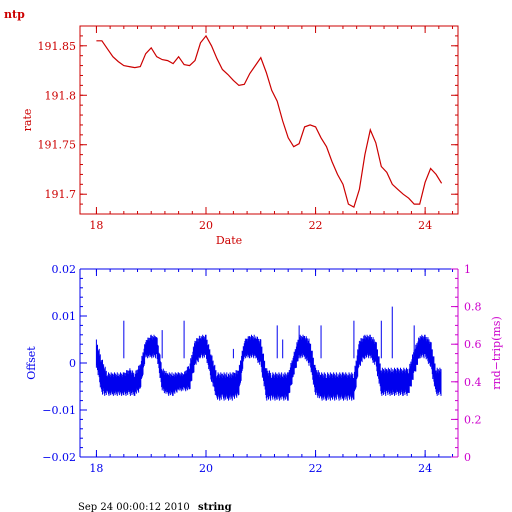 The width and height of the screenshot is (512, 512). Describe the element at coordinates (473, 307) in the screenshot. I see `rndtrip-y-tick-label: 0.8` at that location.